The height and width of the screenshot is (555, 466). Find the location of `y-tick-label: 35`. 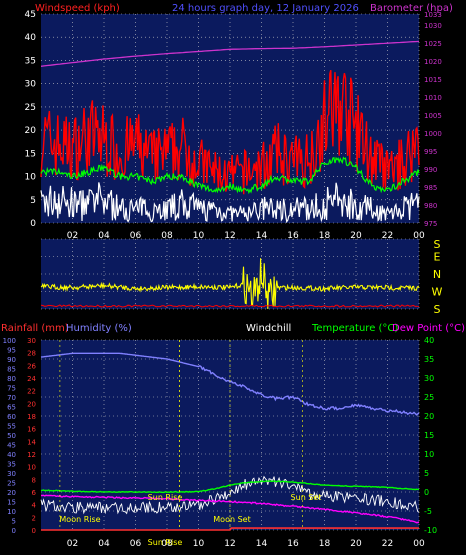

y-tick-label: 35 is located at coordinates (30, 61).